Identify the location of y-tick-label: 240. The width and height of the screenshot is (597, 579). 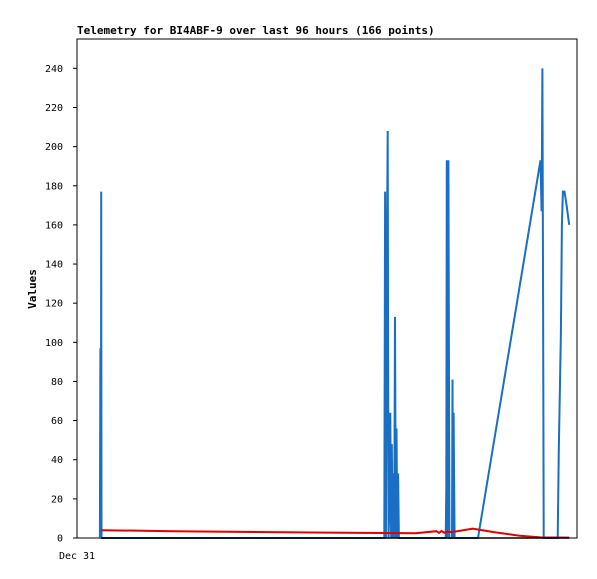
(54, 69).